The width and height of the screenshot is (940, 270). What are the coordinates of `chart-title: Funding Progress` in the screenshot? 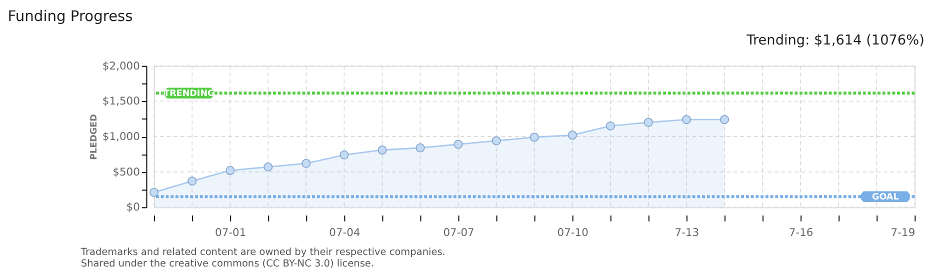 It's located at (70, 16).